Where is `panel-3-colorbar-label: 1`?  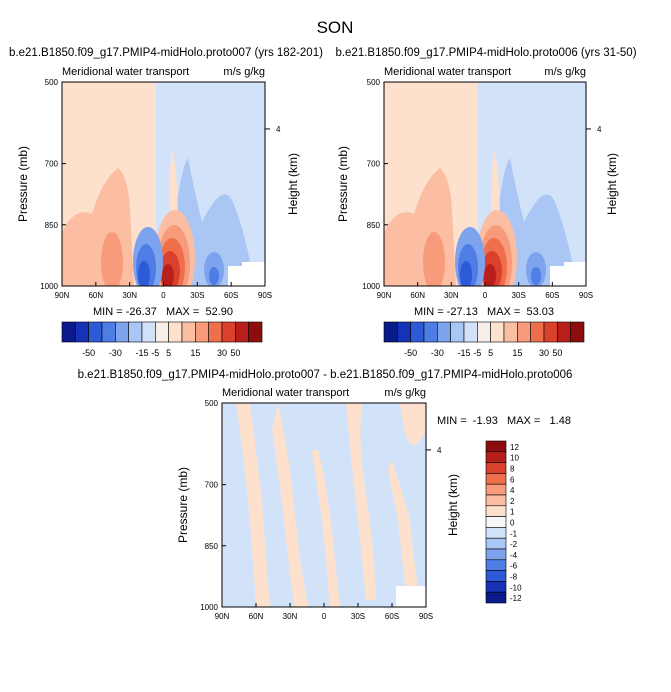
panel-3-colorbar-label: 1 is located at coordinates (512, 512).